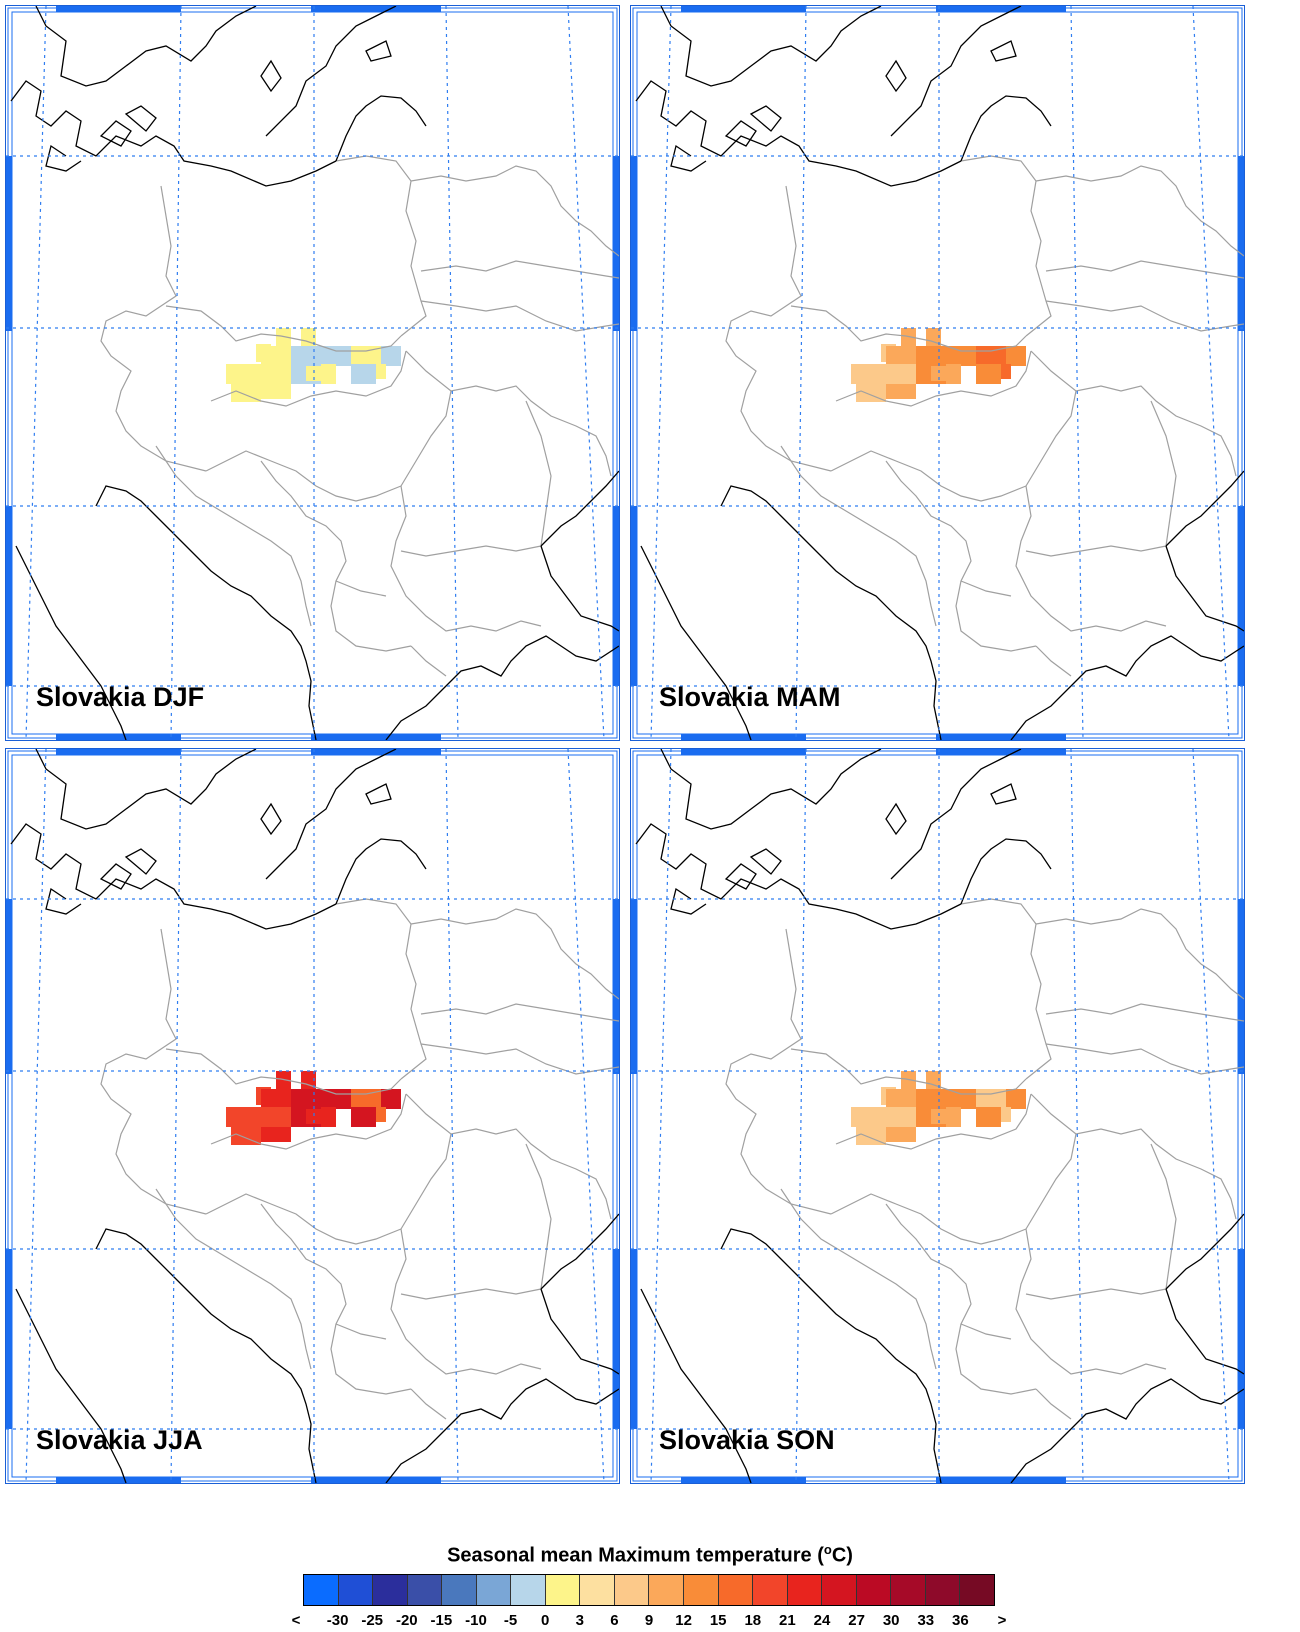 This screenshot has height=1632, width=1300. I want to click on colorbar-tick-label: -30, so click(337, 1620).